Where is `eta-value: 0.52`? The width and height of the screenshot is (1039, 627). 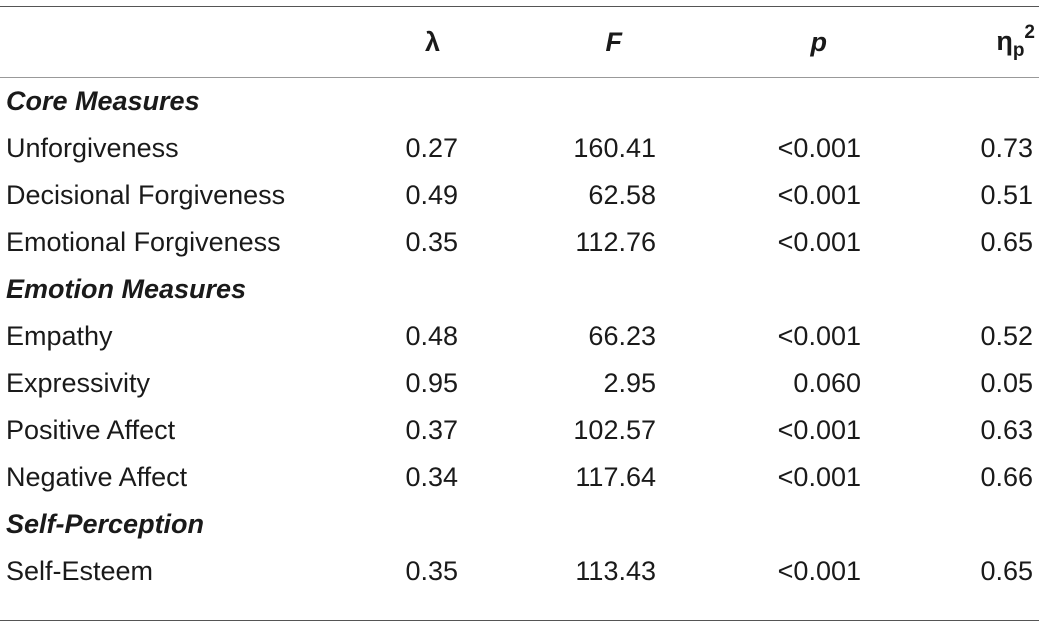 eta-value: 0.52 is located at coordinates (1006, 336).